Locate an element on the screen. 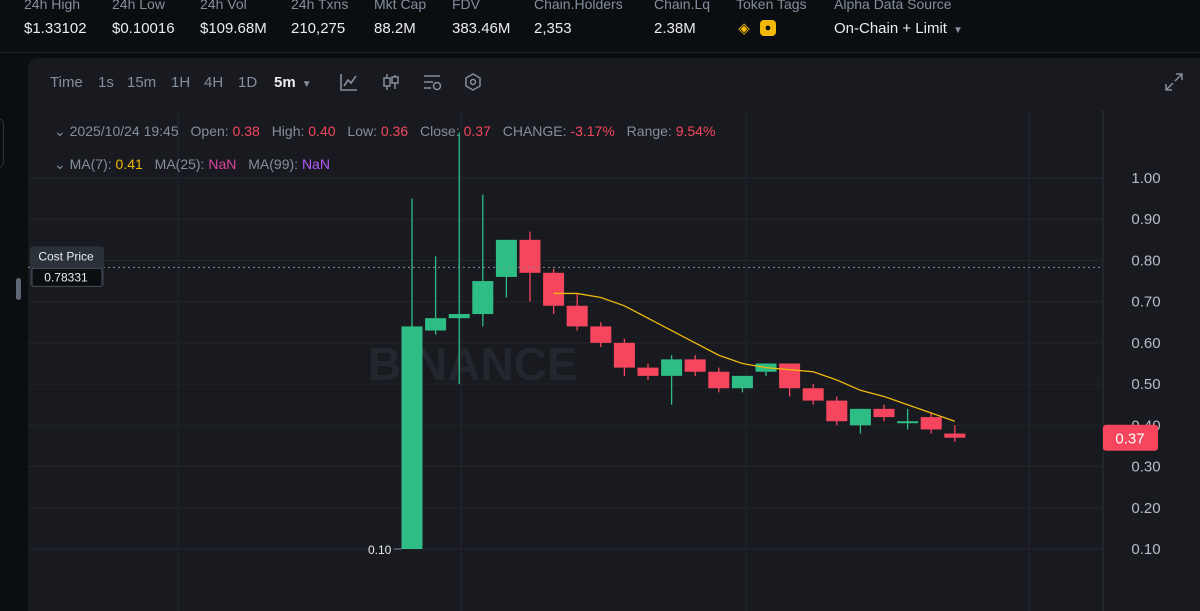 The height and width of the screenshot is (611, 1200). y-tick-label: 0.80 is located at coordinates (1145, 260).